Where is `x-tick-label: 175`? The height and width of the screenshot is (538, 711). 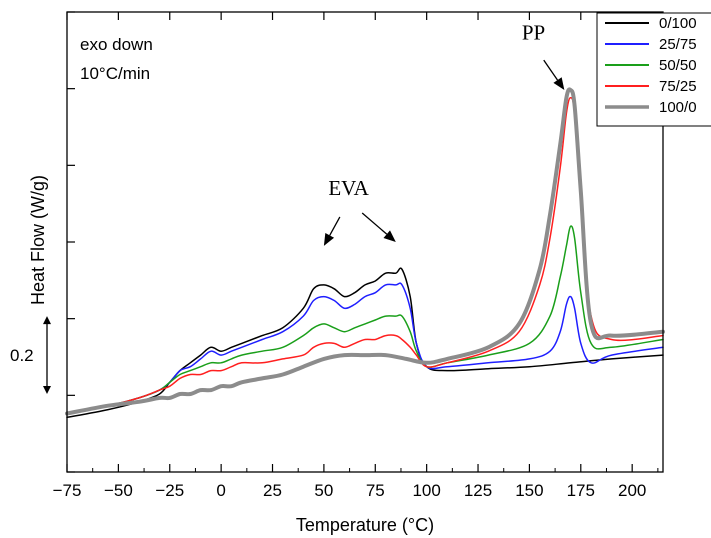
x-tick-label: 175 is located at coordinates (581, 490).